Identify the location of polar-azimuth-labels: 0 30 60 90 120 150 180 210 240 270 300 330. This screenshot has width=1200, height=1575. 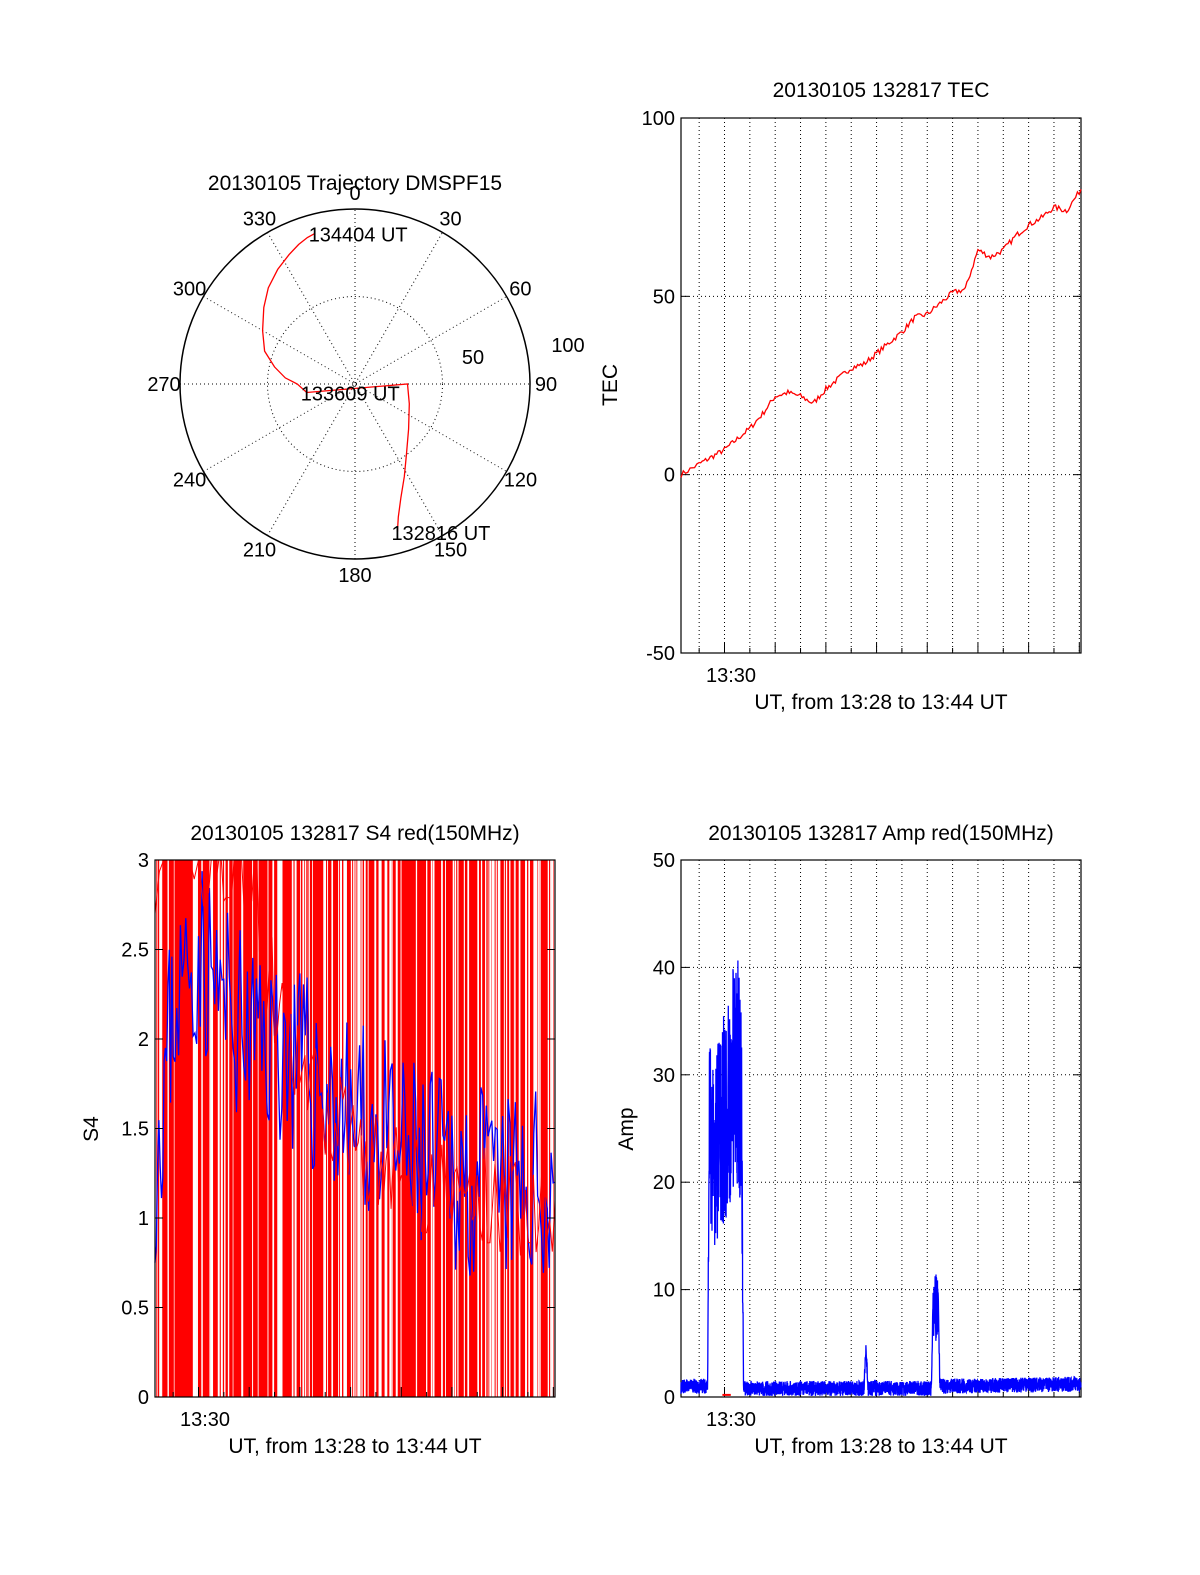
(352, 385).